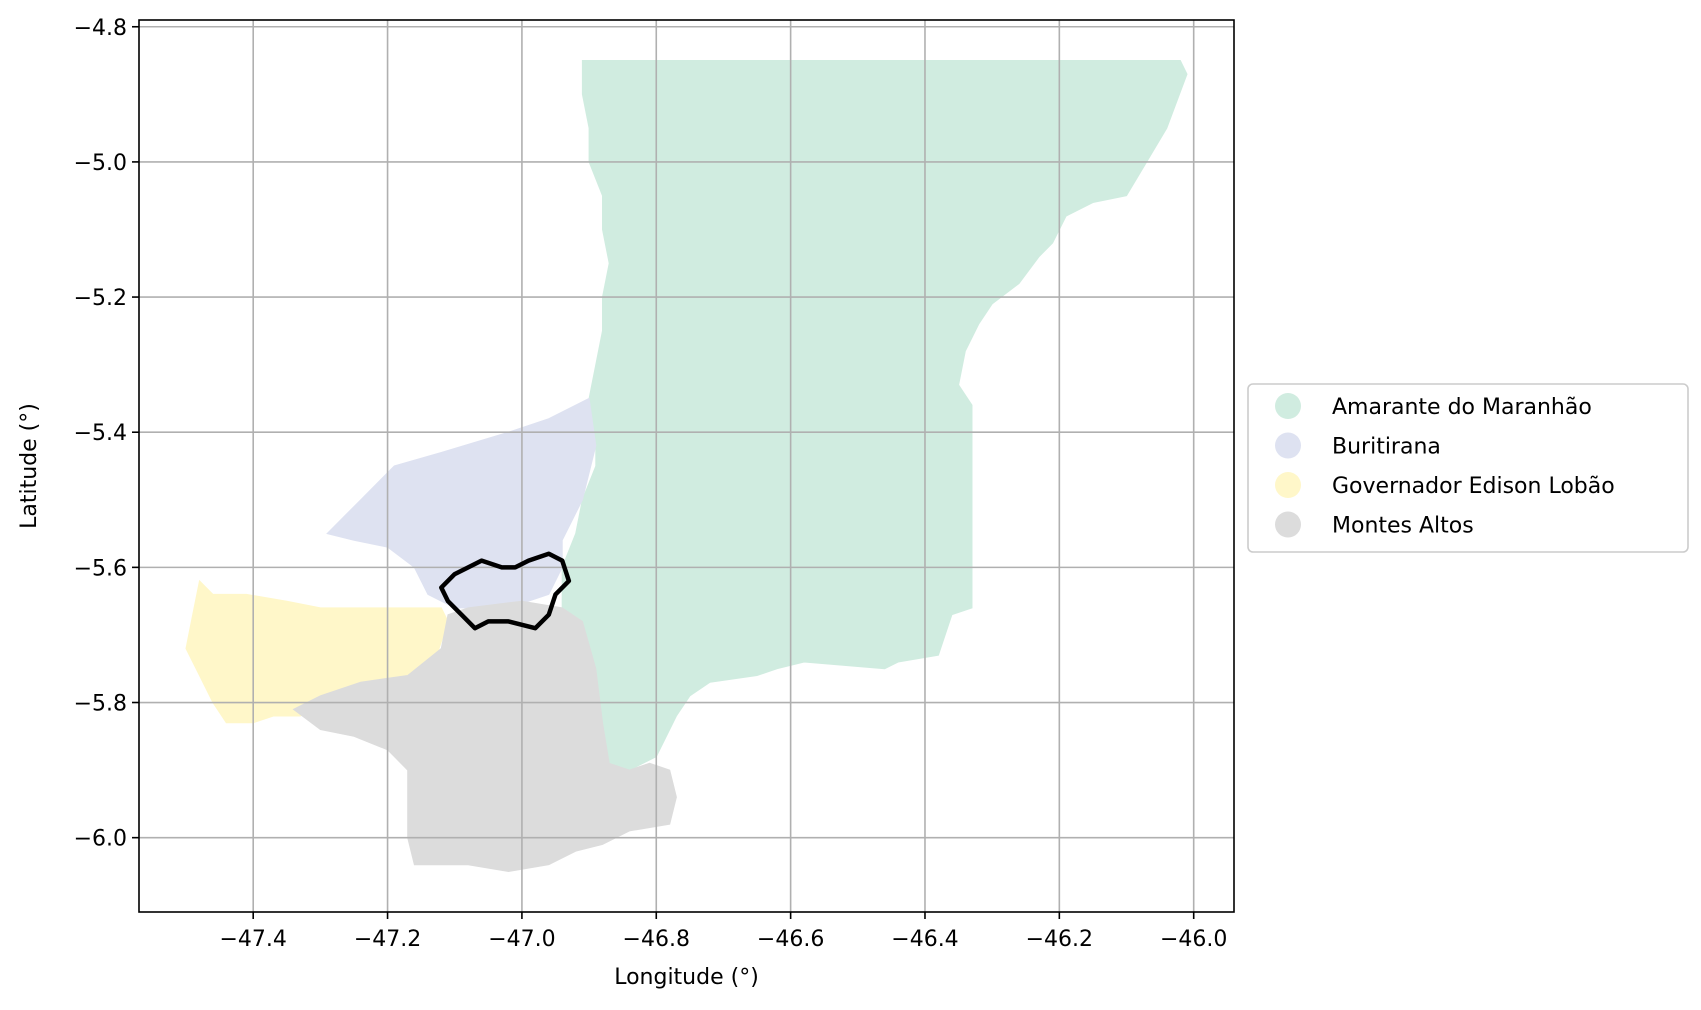 This screenshot has width=1701, height=1010. Describe the element at coordinates (790, 939) in the screenshot. I see `x-tick-label: −46.6` at that location.